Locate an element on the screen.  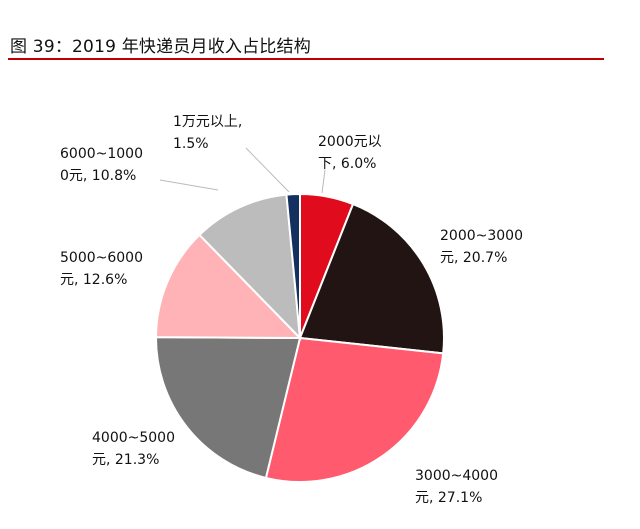
slice-label: 6000~1000 0元, 10.8% is located at coordinates (101, 165).